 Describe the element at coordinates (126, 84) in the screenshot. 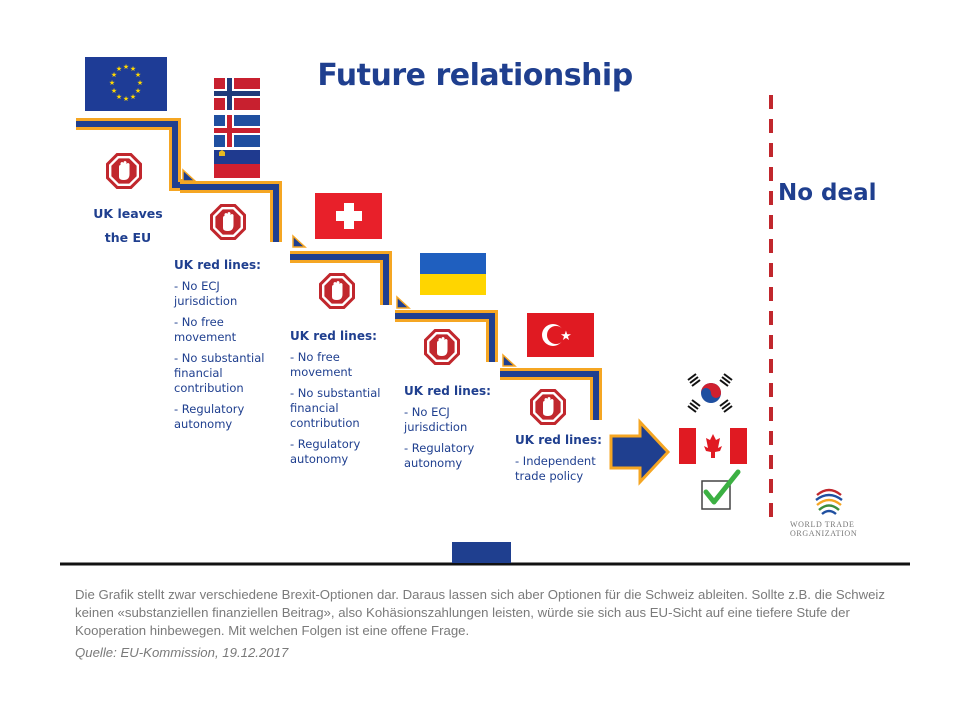

I see `eu-flag: ★ ★★ ★★★ ★★★ ★★★` at that location.